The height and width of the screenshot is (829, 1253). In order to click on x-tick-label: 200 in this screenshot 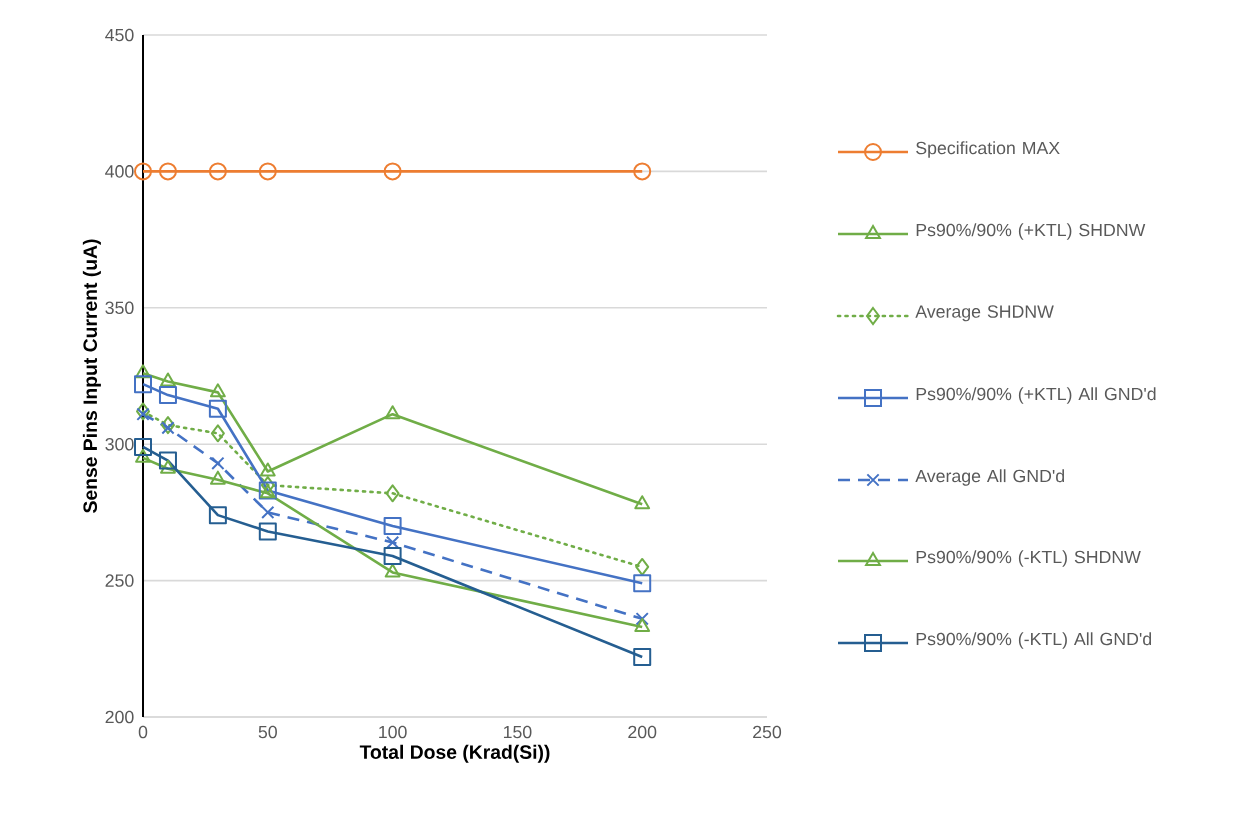, I will do `click(642, 732)`.